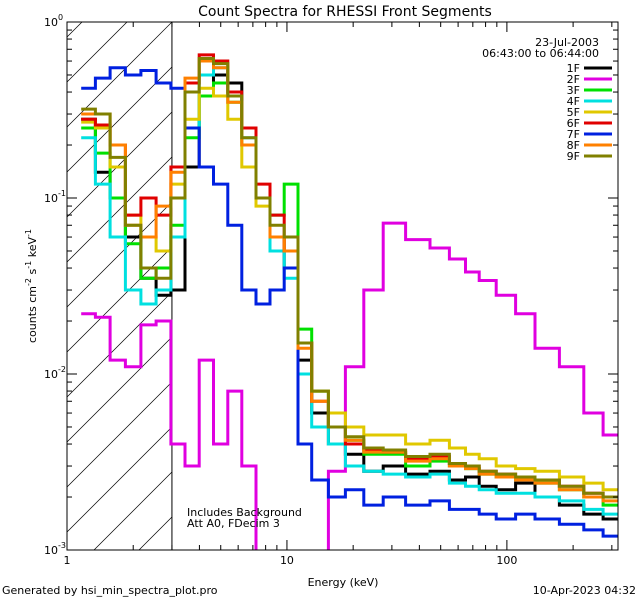  Describe the element at coordinates (28, 265) in the screenshot. I see `y-label-exp2: -1` at that location.